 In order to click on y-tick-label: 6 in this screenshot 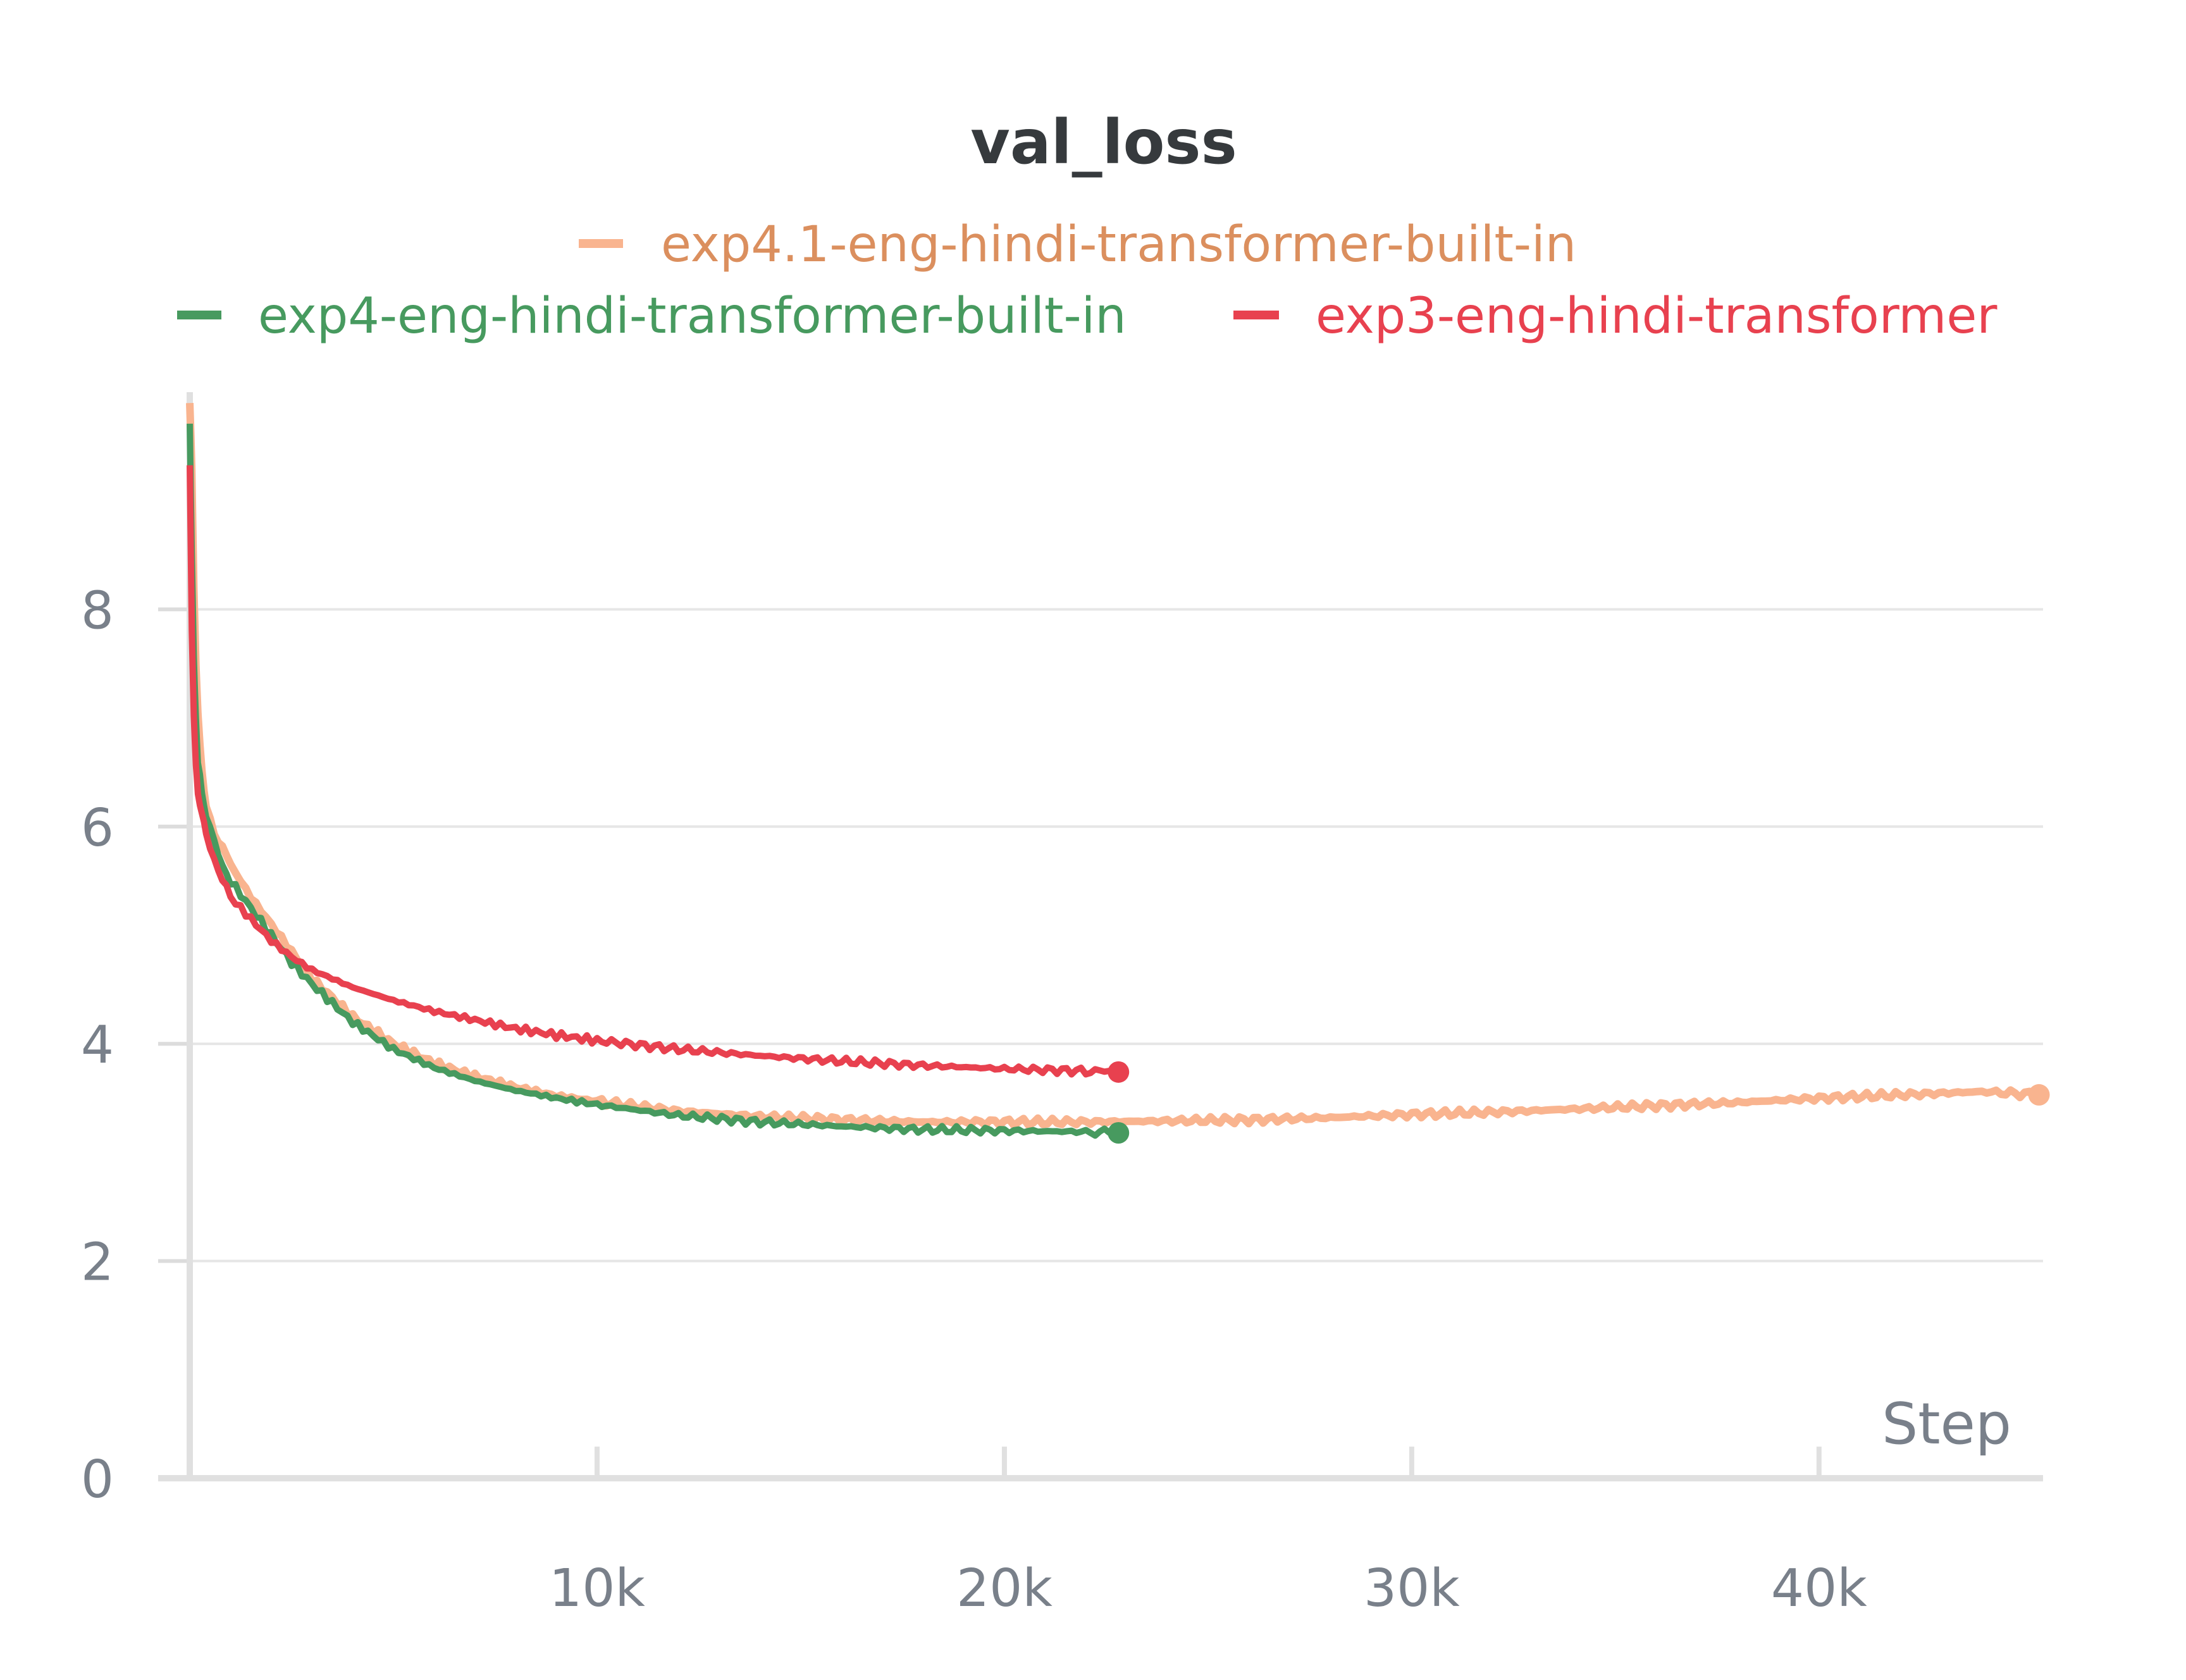, I will do `click(97, 828)`.